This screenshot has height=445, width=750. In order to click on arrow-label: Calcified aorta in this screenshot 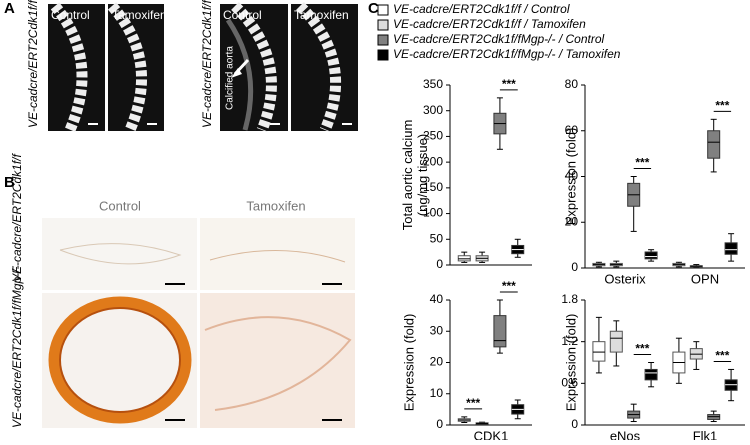, I will do `click(230, 78)`.